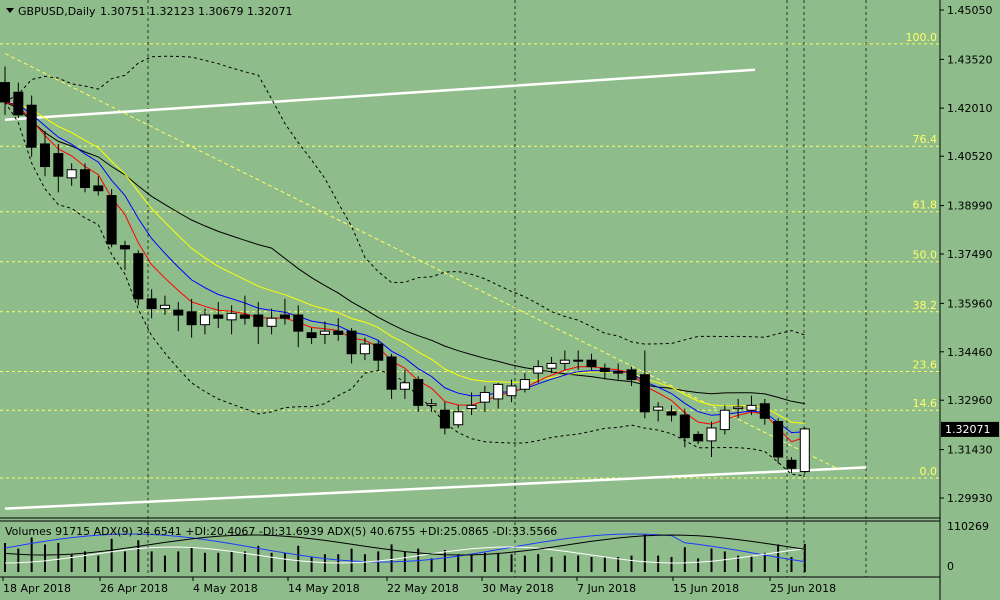 The height and width of the screenshot is (600, 1000). Describe the element at coordinates (10, 10) in the screenshot. I see `symbol-menu-icon` at that location.